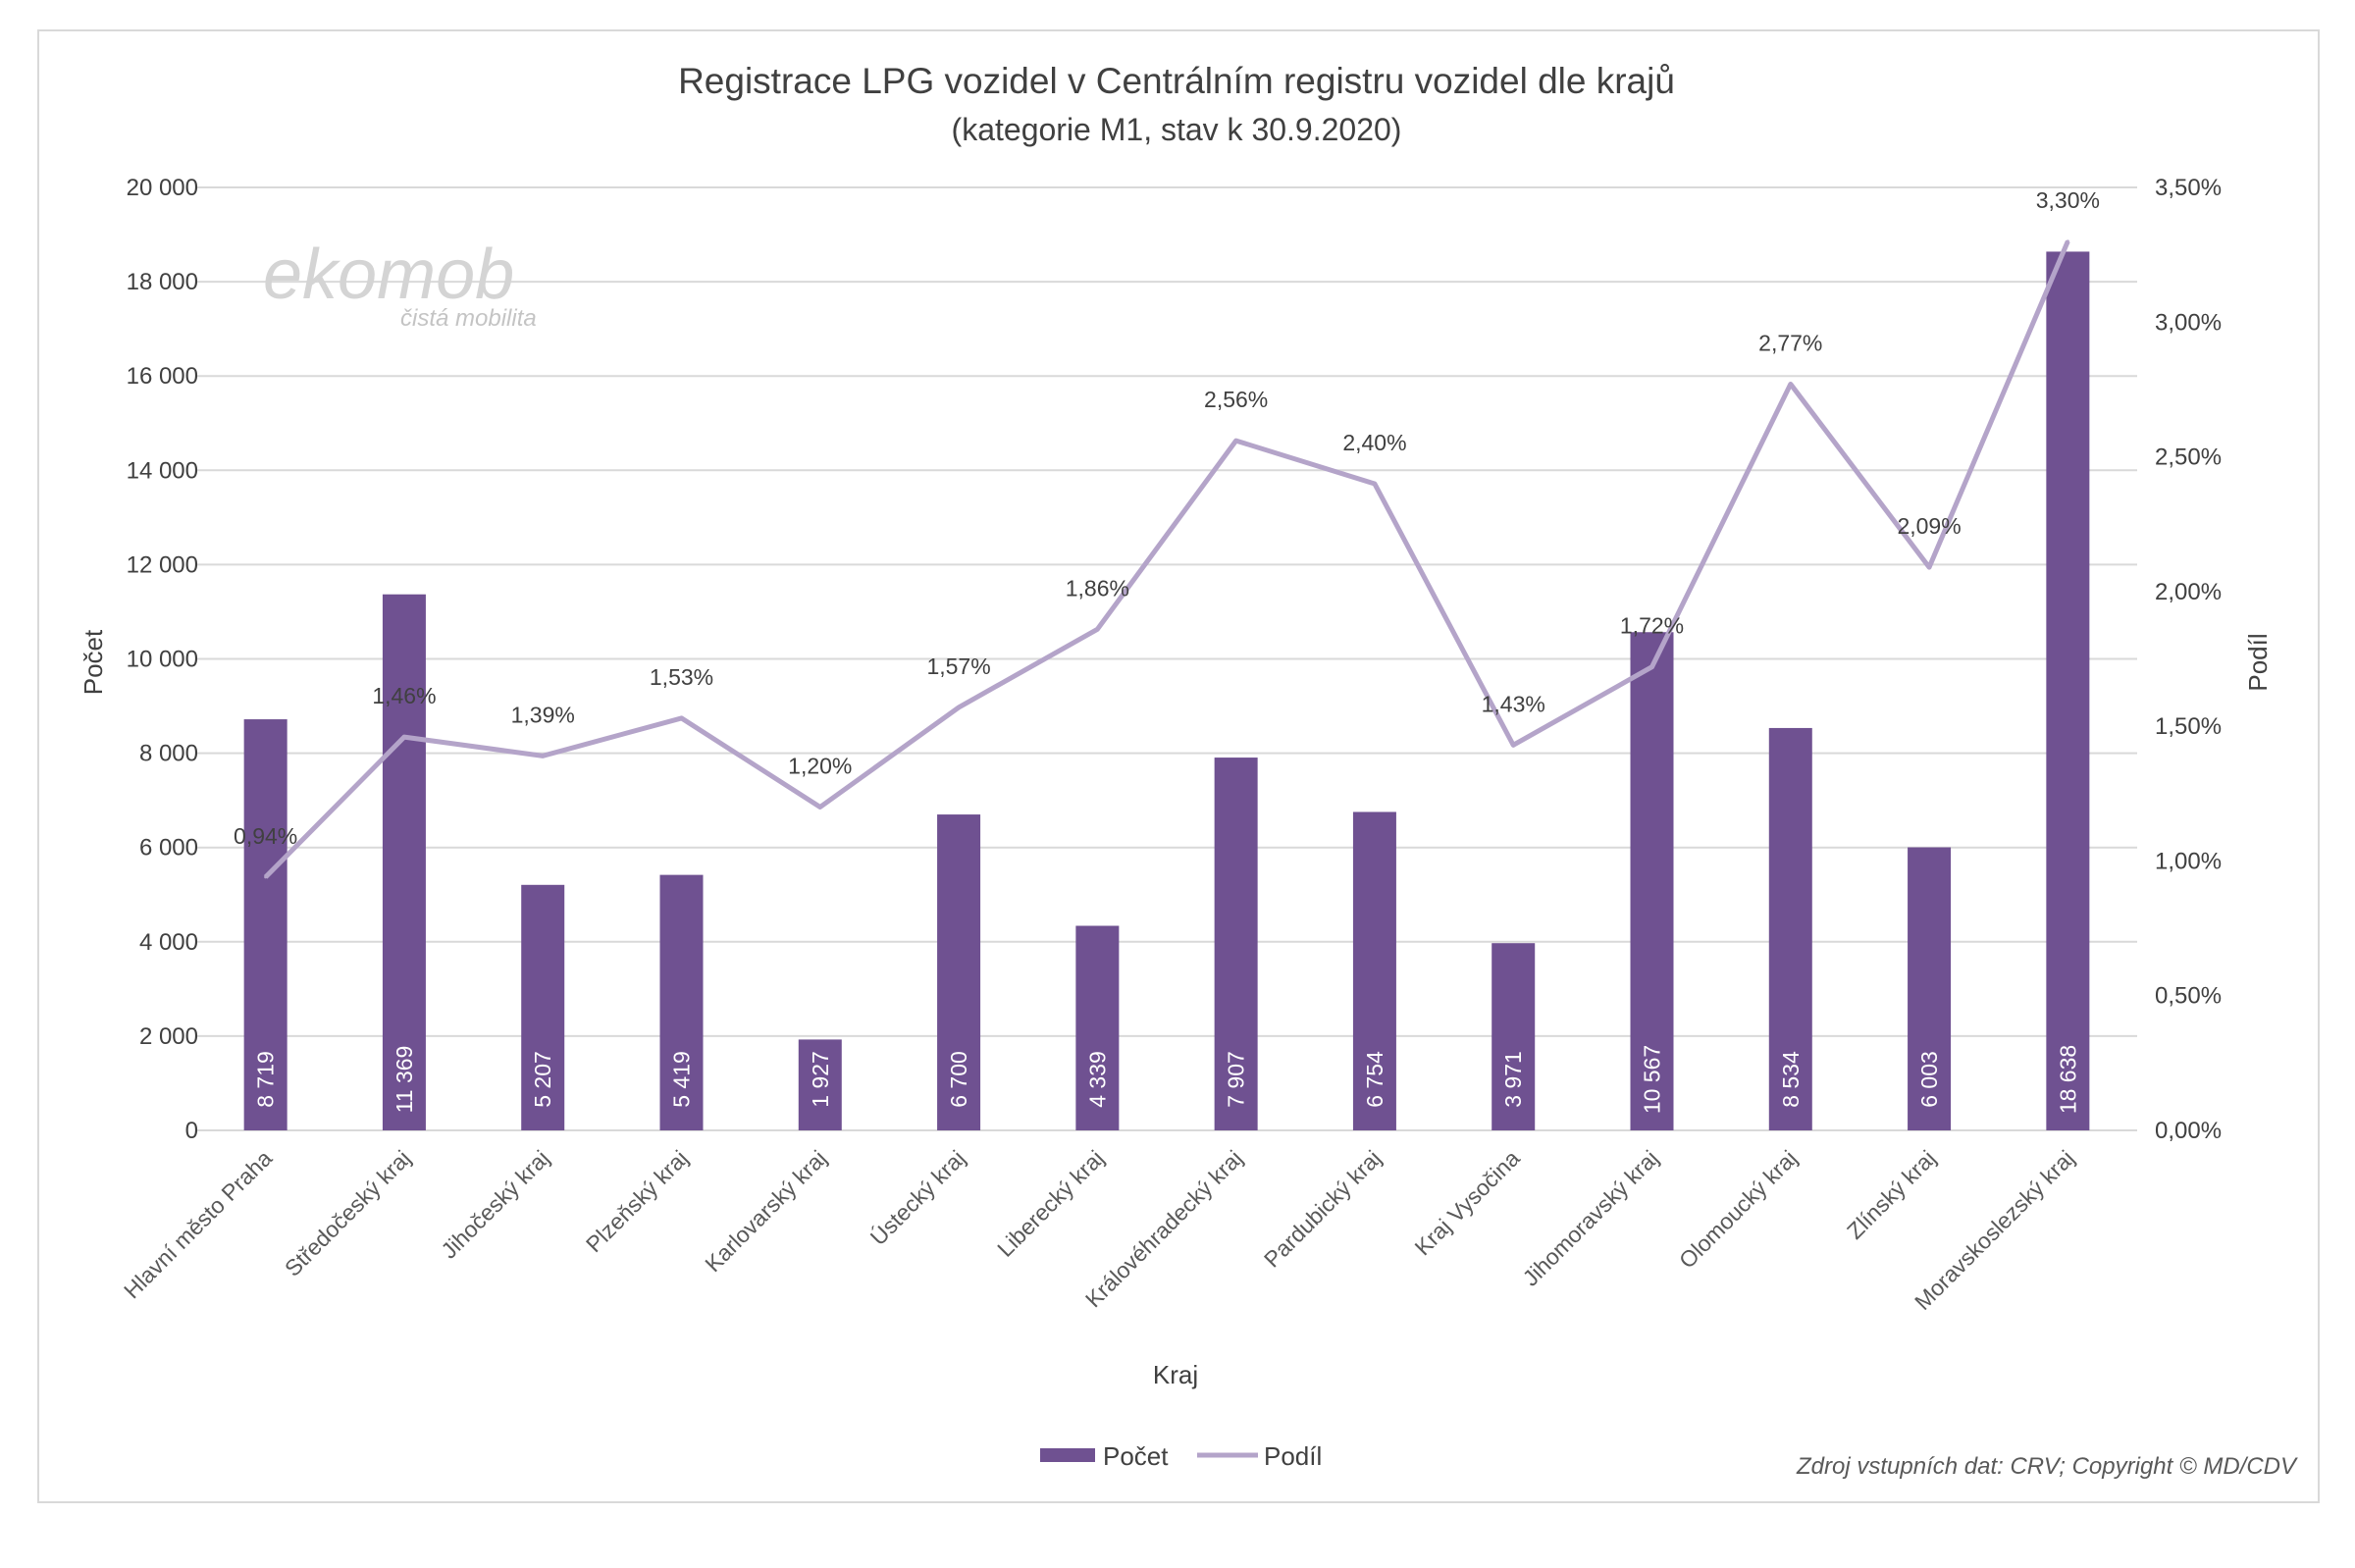 Image resolution: width=2355 pixels, height=1568 pixels. Describe the element at coordinates (1994, 1230) in the screenshot. I see `x-tick-label: Moravskoslezský kraj` at that location.